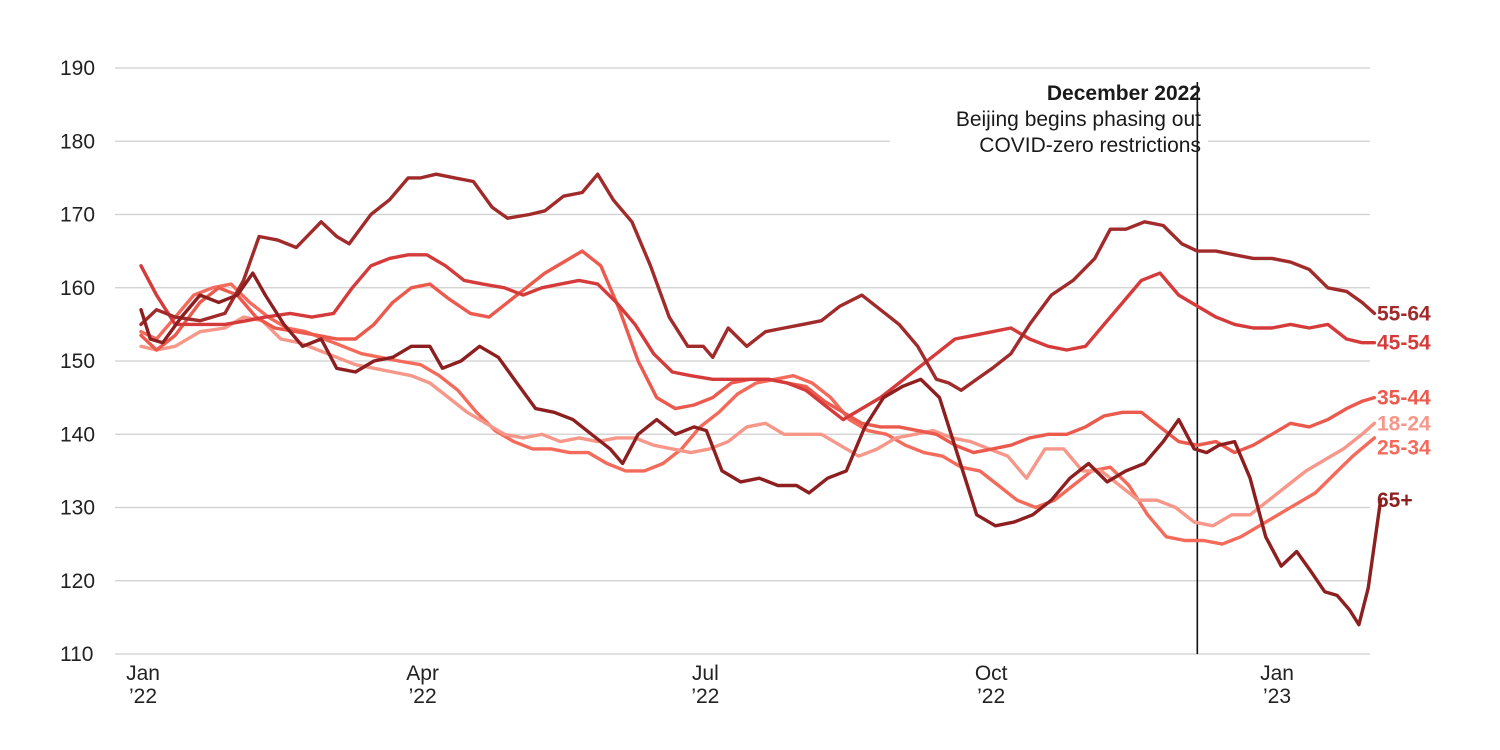  What do you see at coordinates (77, 581) in the screenshot?
I see `y-tick-label: 120` at bounding box center [77, 581].